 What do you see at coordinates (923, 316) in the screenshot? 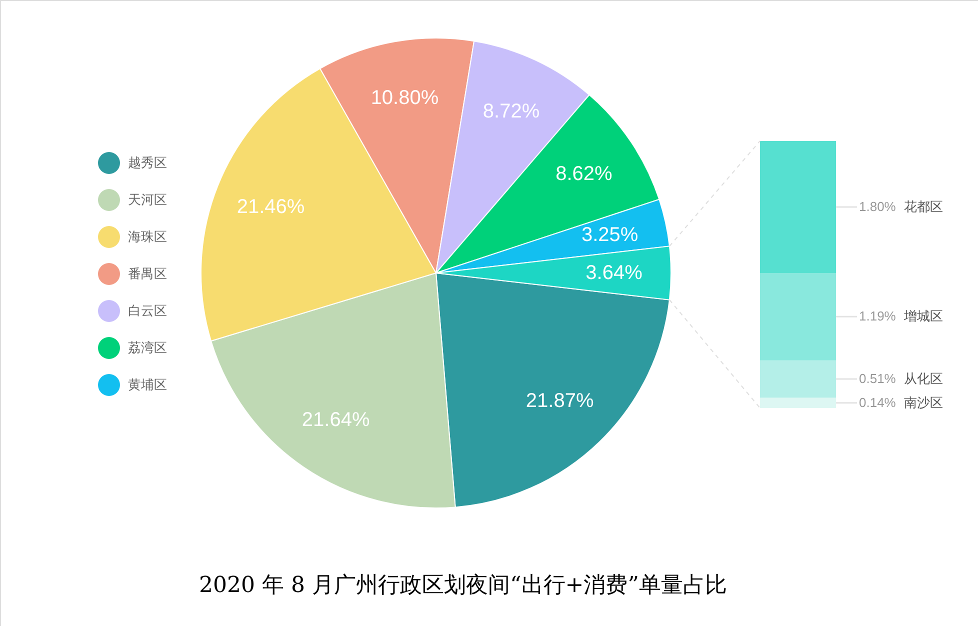
I see `text: 增城区` at bounding box center [923, 316].